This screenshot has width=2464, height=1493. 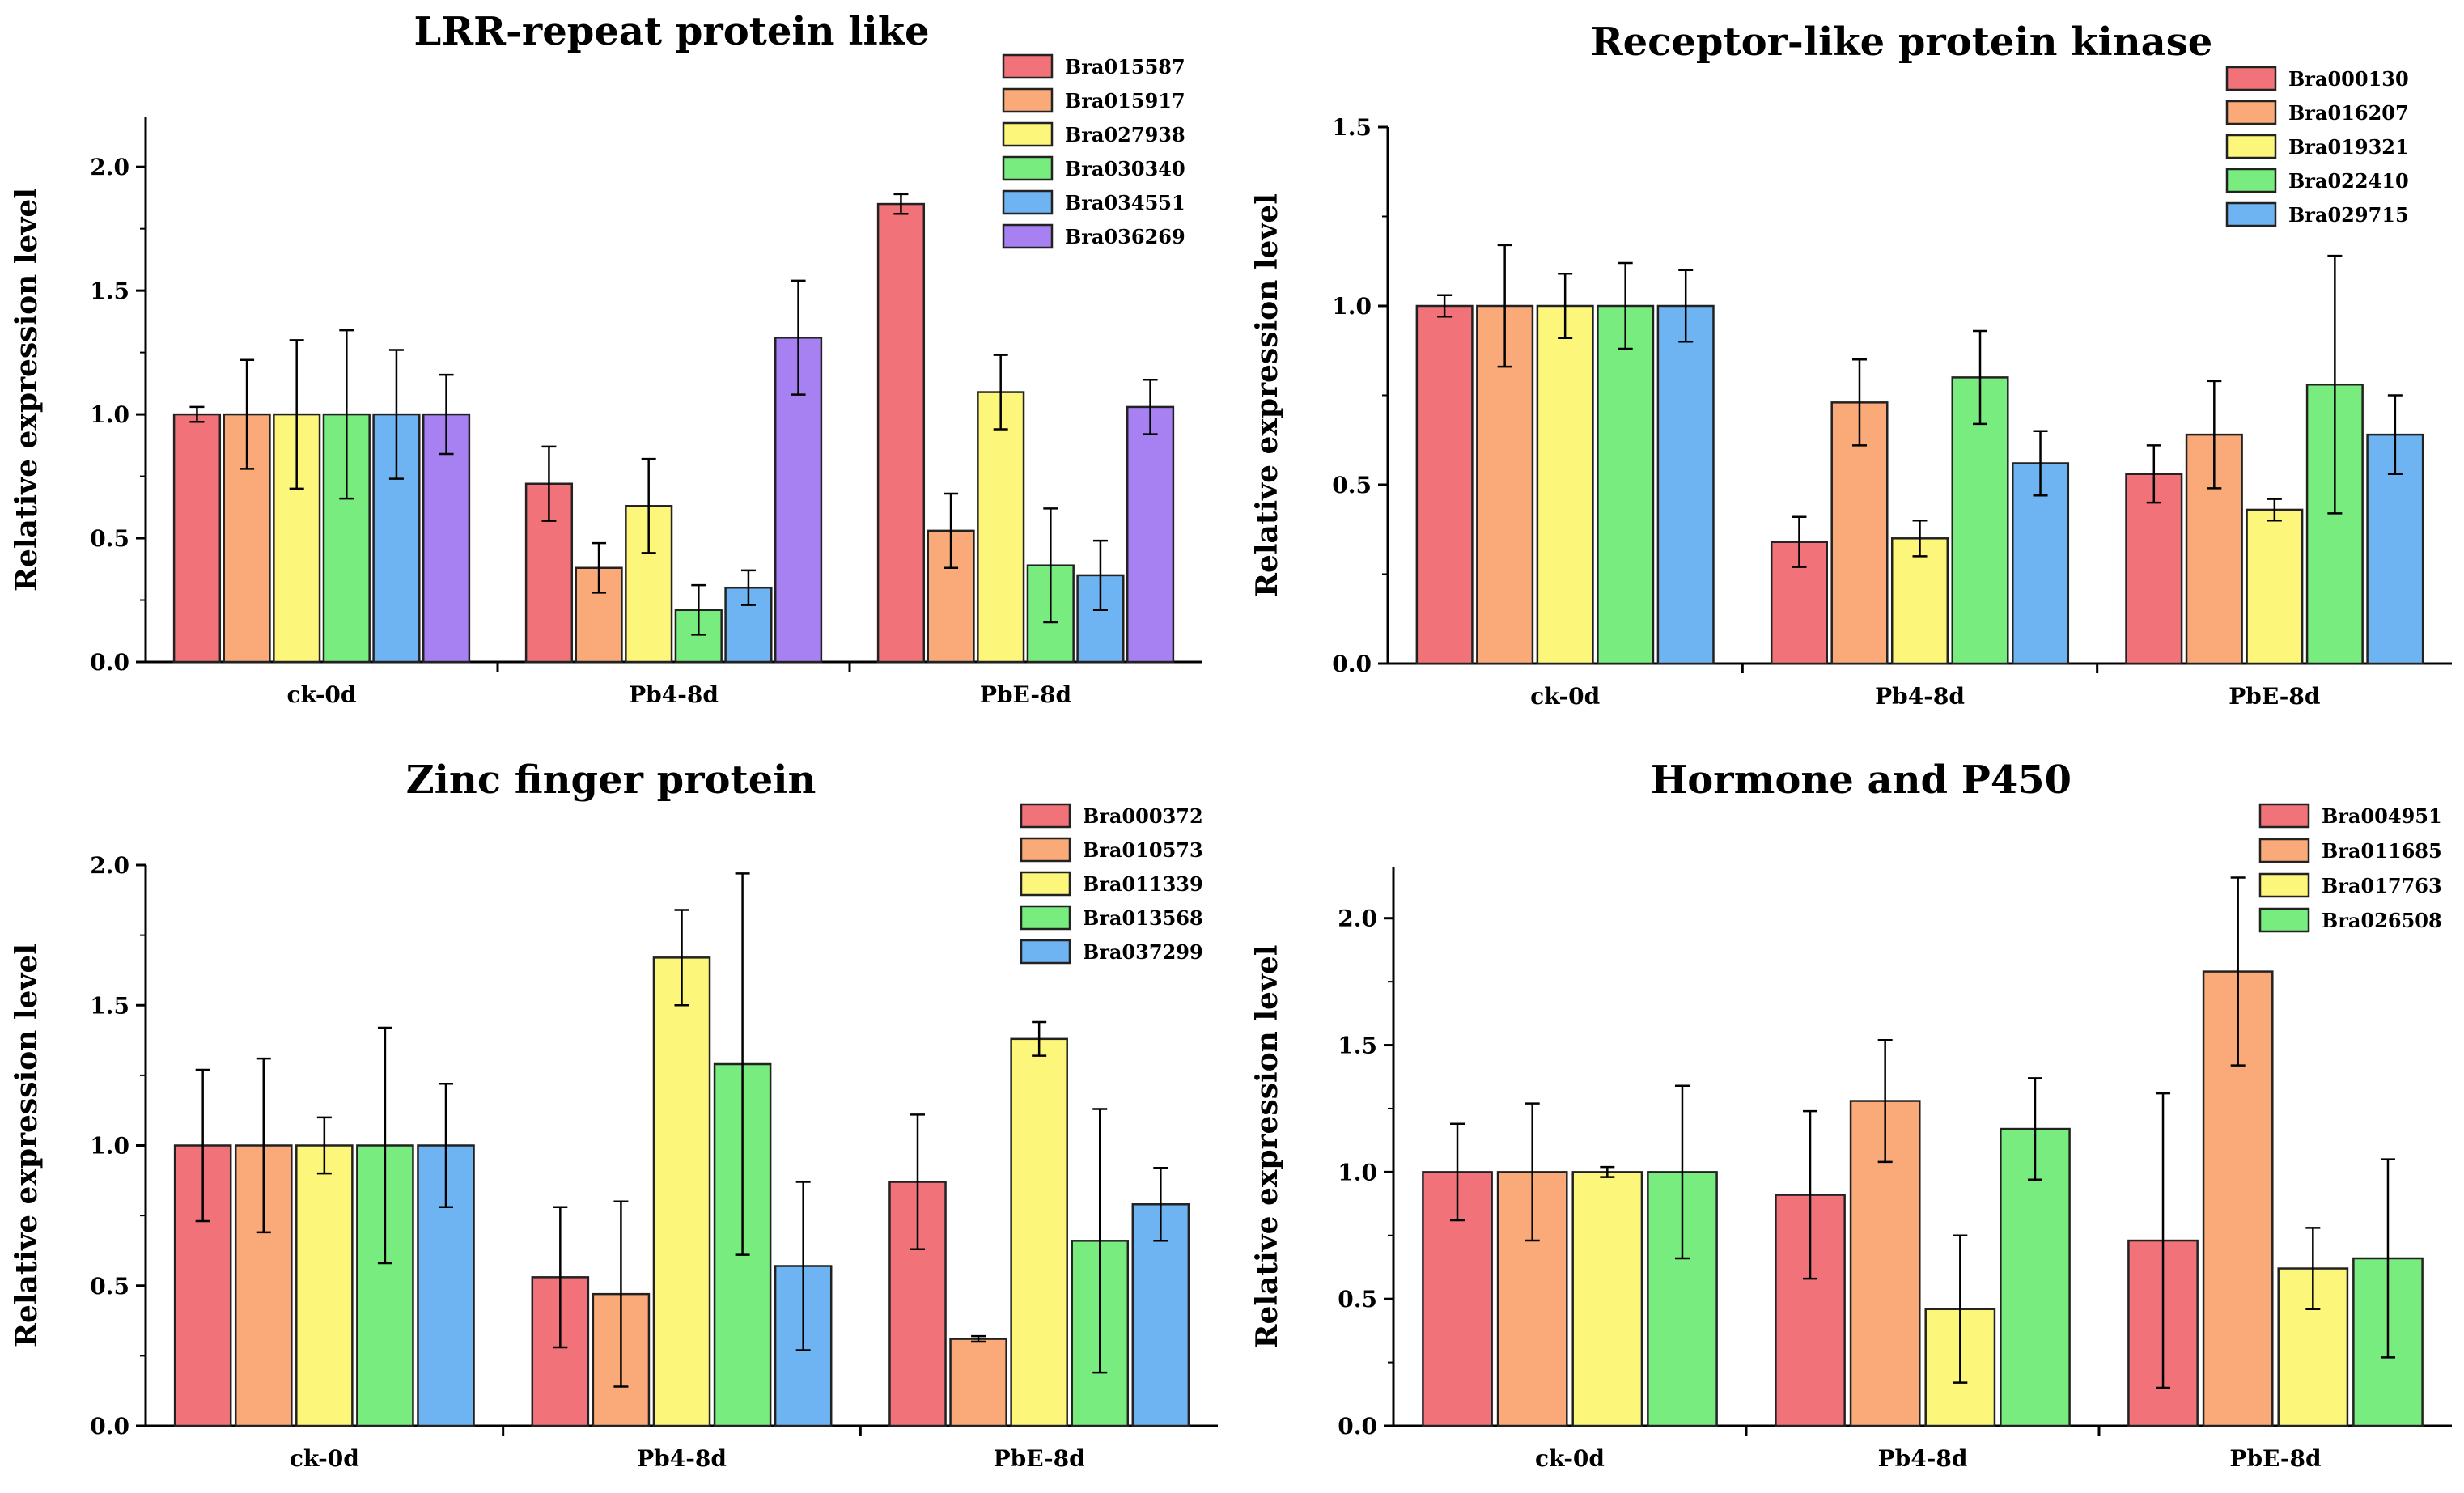 What do you see at coordinates (671, 32) in the screenshot?
I see `chart-title: LRR-repeat protein like` at bounding box center [671, 32].